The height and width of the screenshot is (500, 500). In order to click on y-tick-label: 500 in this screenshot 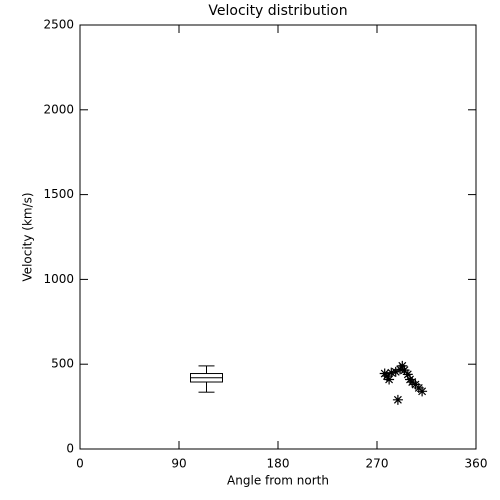, I will do `click(62, 364)`.